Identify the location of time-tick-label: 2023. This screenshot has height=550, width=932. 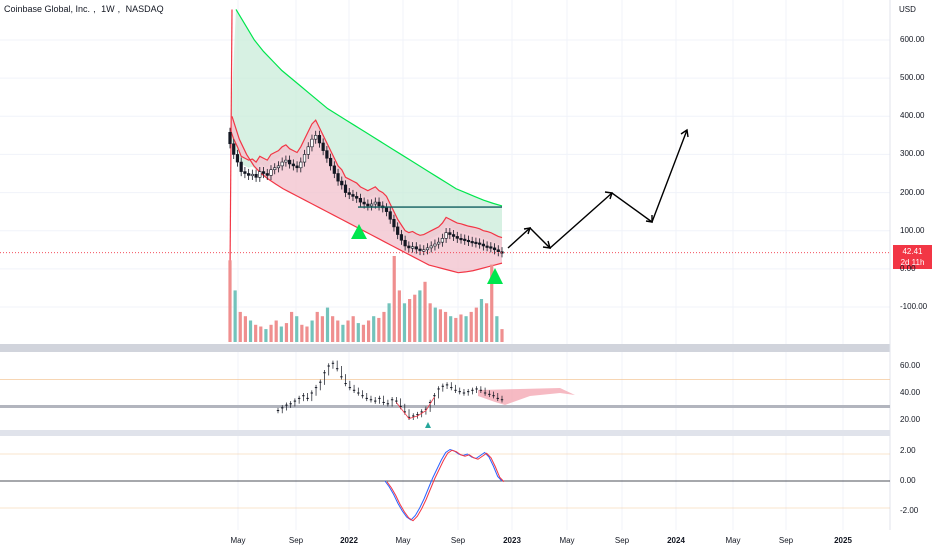
(512, 540).